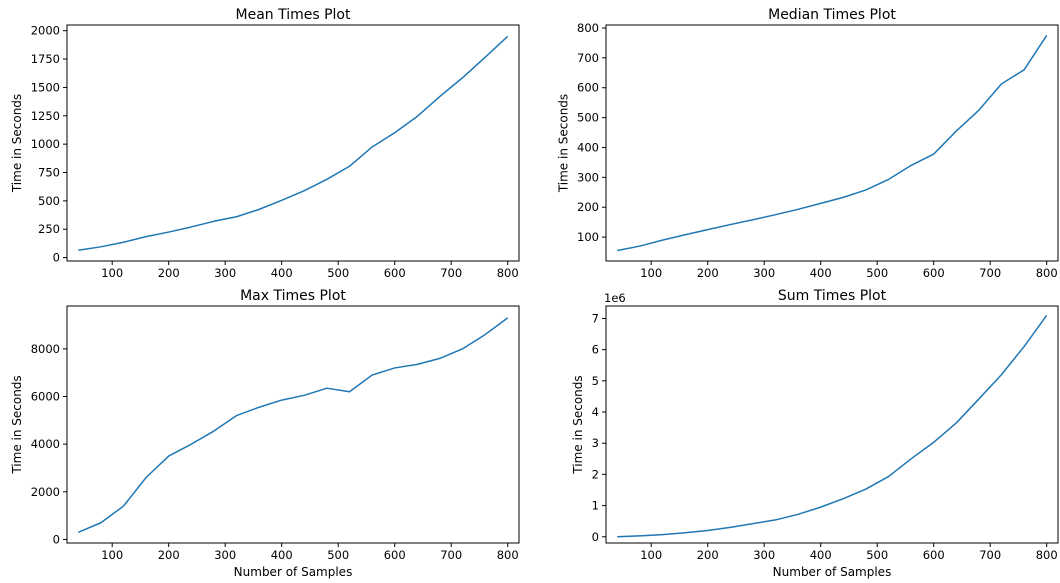 The width and height of the screenshot is (1060, 583). Describe the element at coordinates (595, 318) in the screenshot. I see `y-tick-label: 7` at that location.